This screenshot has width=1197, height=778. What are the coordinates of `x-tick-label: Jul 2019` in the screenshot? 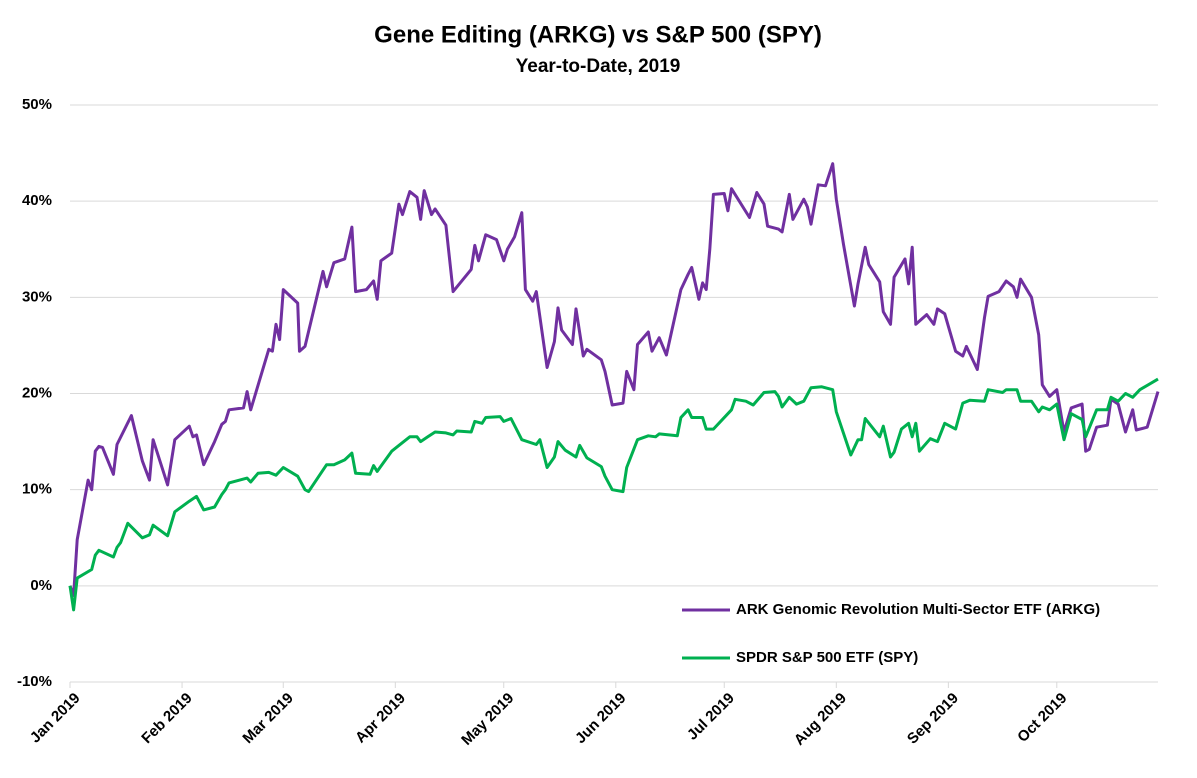 It's located at (711, 717).